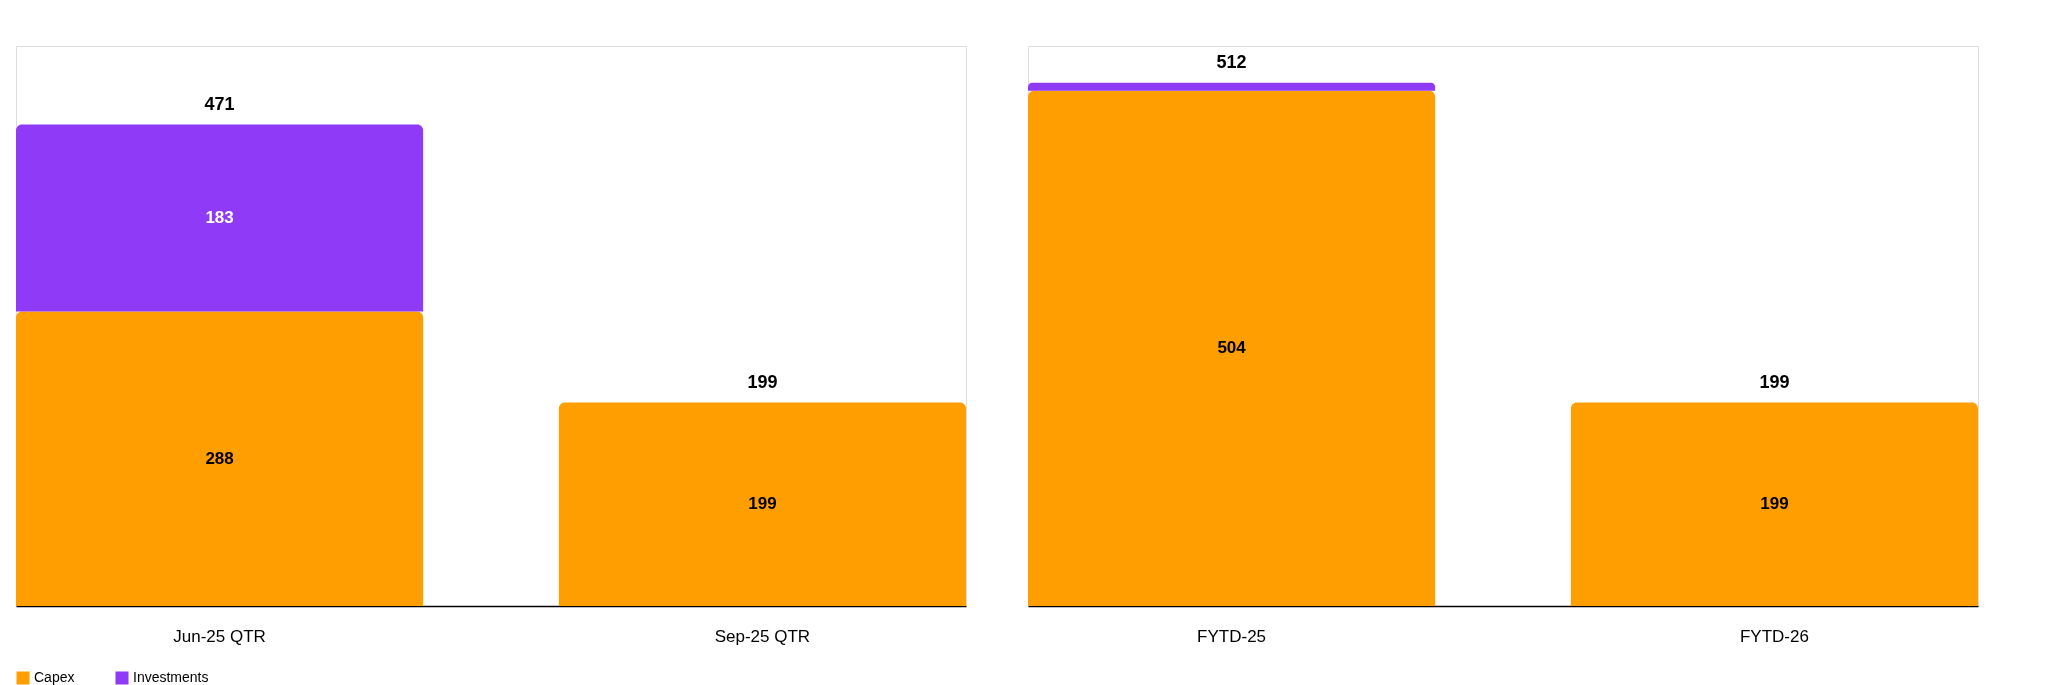 The height and width of the screenshot is (685, 2055). What do you see at coordinates (219, 103) in the screenshot?
I see `total-label: 471` at bounding box center [219, 103].